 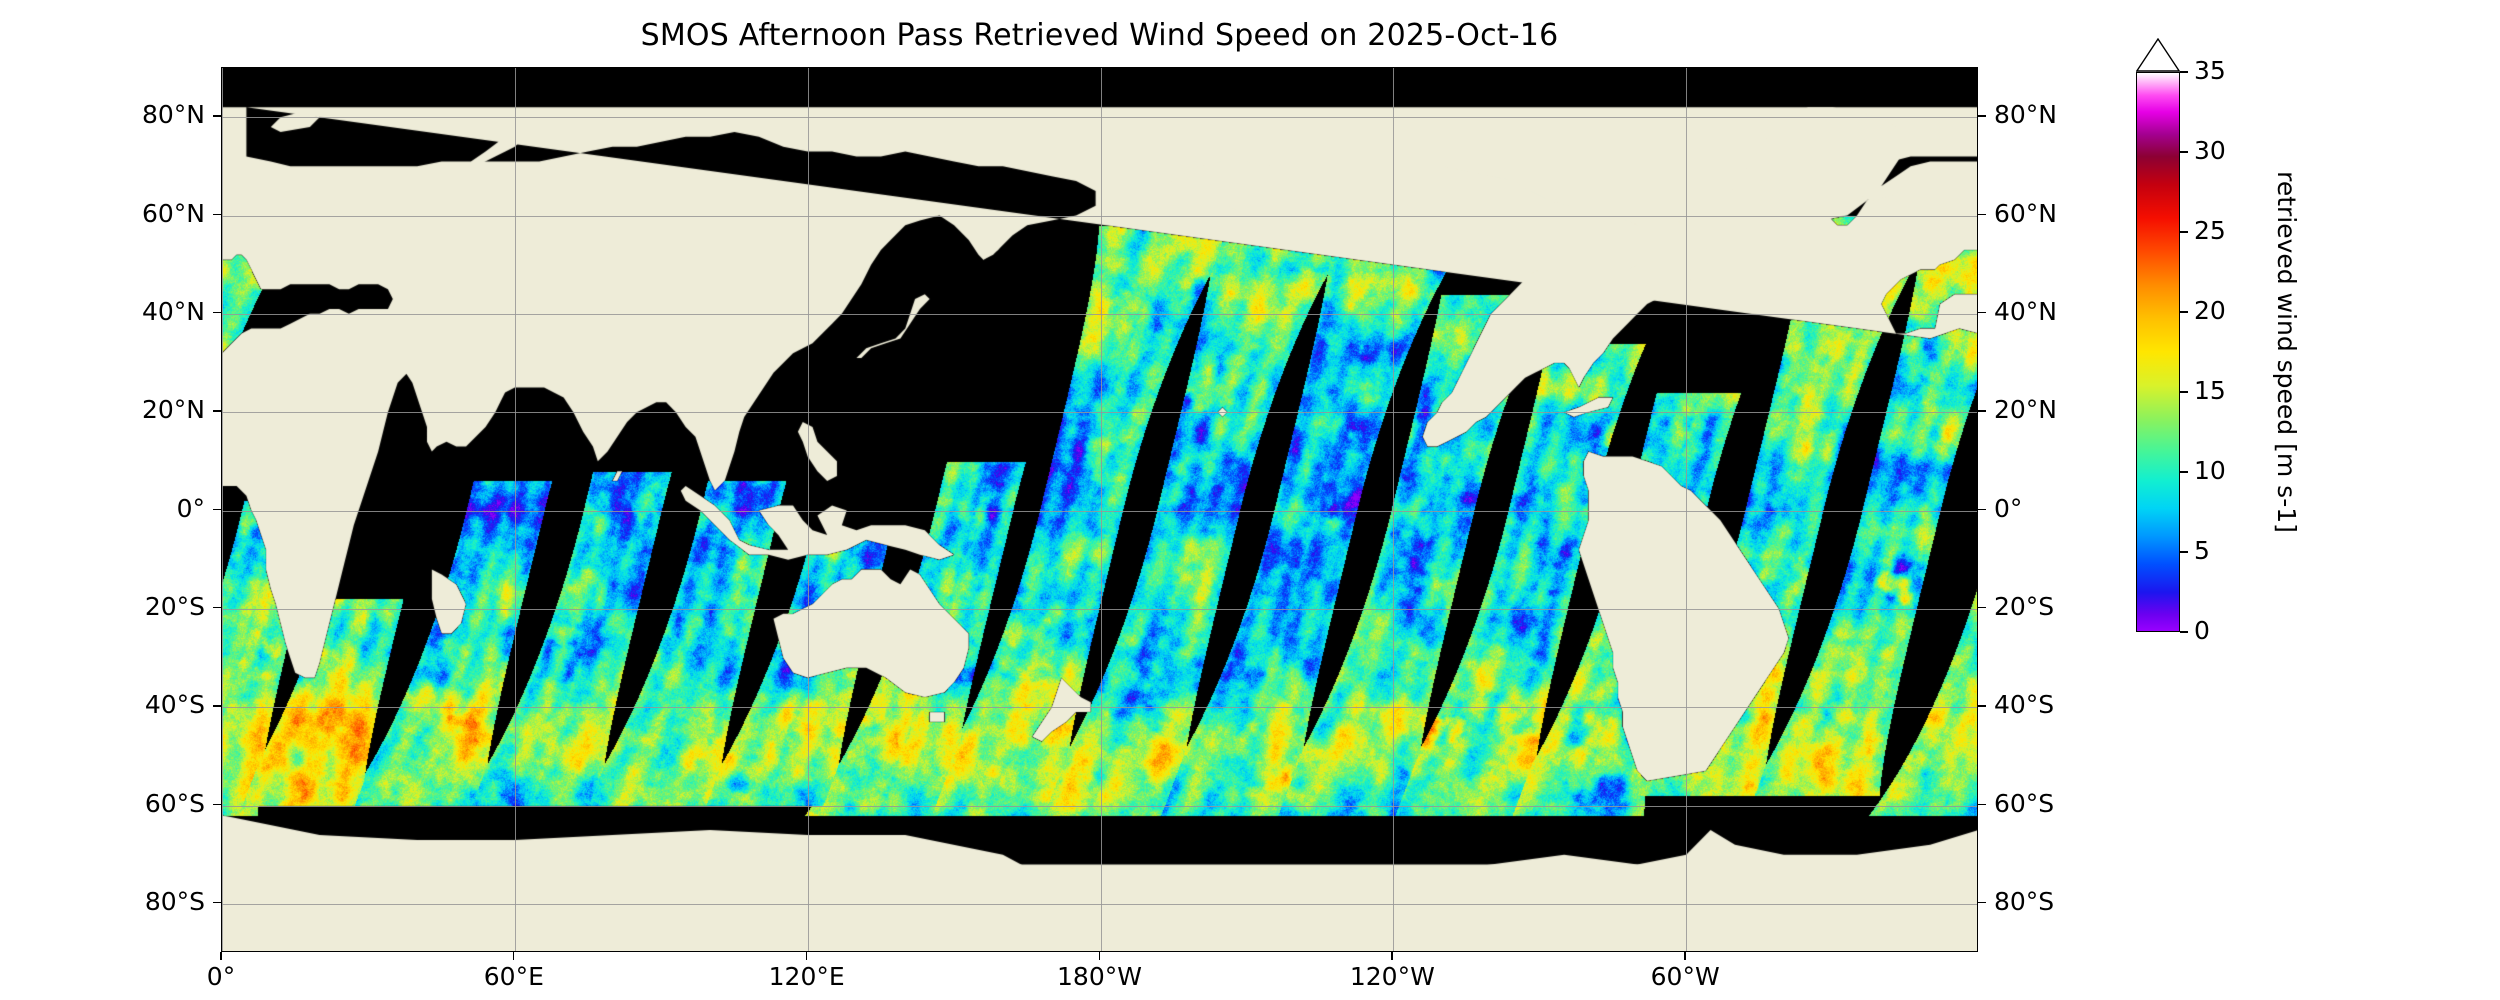 What do you see at coordinates (2026, 115) in the screenshot?
I see `y-tick-label-right: 80°N` at bounding box center [2026, 115].